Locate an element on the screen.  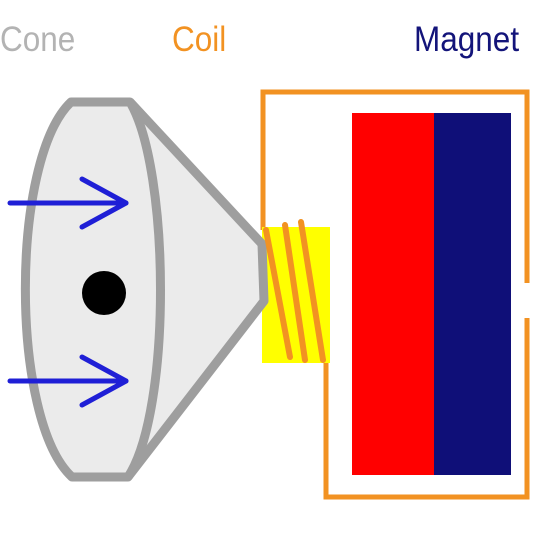
cone-label: Cone is located at coordinates (38, 39).